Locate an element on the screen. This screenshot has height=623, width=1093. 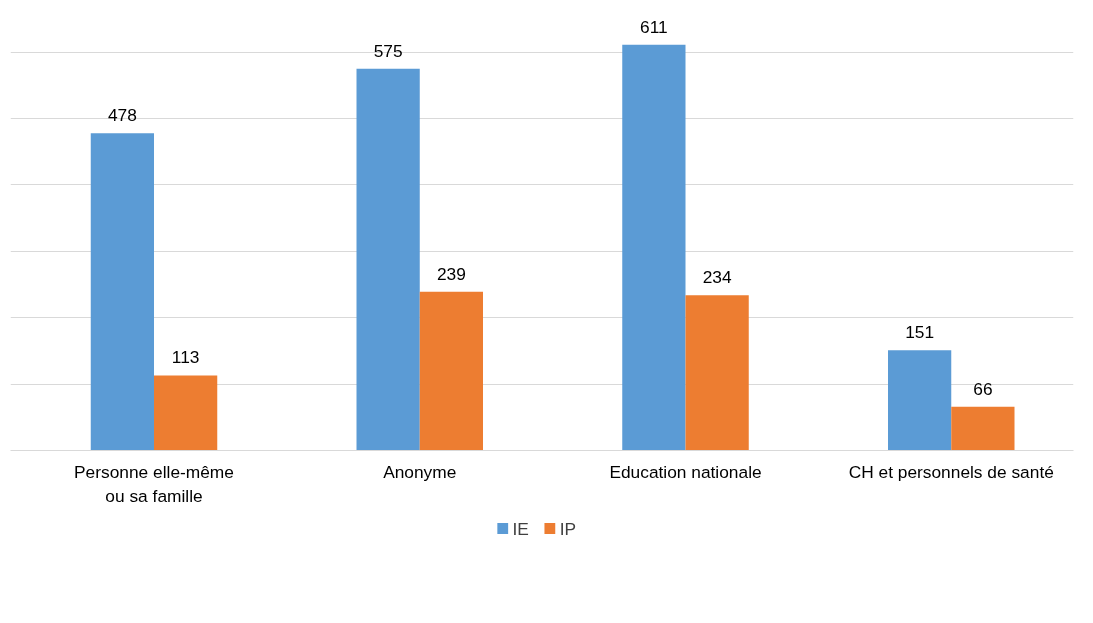
data-label: 234 is located at coordinates (717, 277).